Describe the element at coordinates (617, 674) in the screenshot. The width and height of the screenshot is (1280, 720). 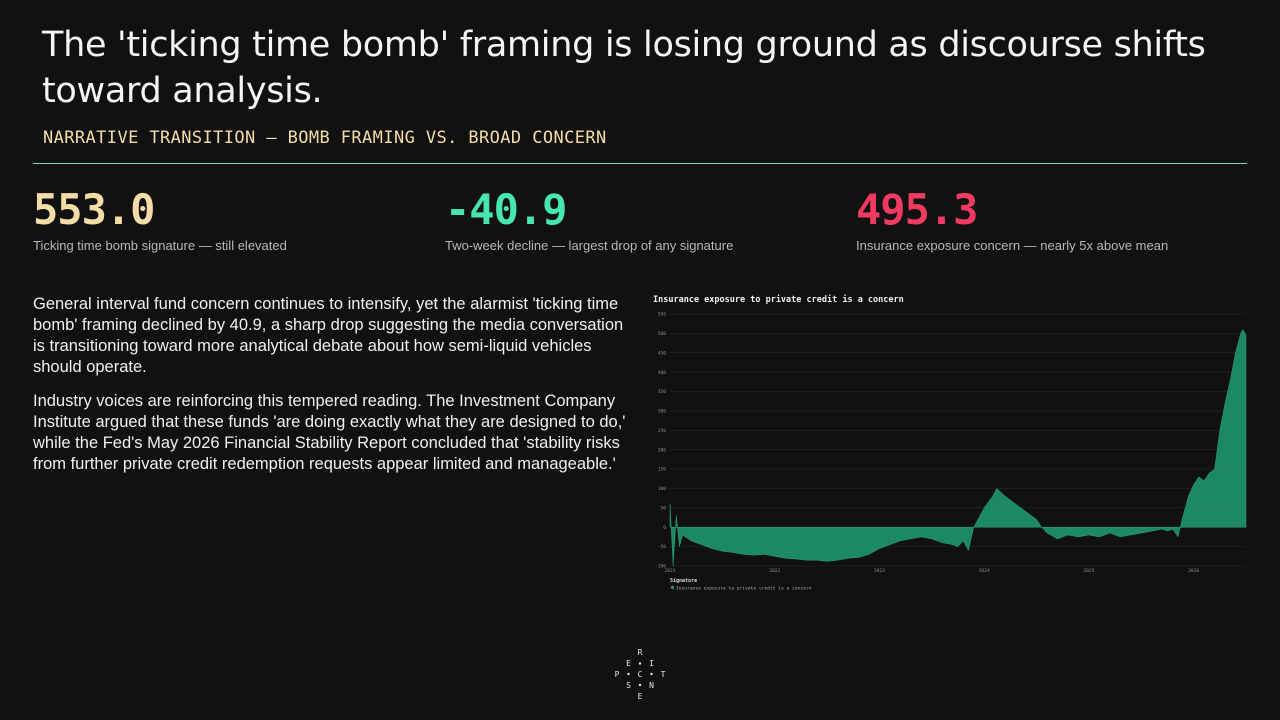
I see `logo-letter: P` at that location.